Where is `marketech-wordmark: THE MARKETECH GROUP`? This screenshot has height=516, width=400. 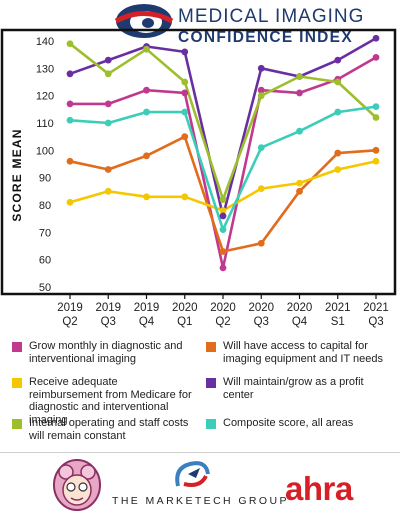
marketech-wordmark: THE MARKETECH GROUP is located at coordinates (200, 501).